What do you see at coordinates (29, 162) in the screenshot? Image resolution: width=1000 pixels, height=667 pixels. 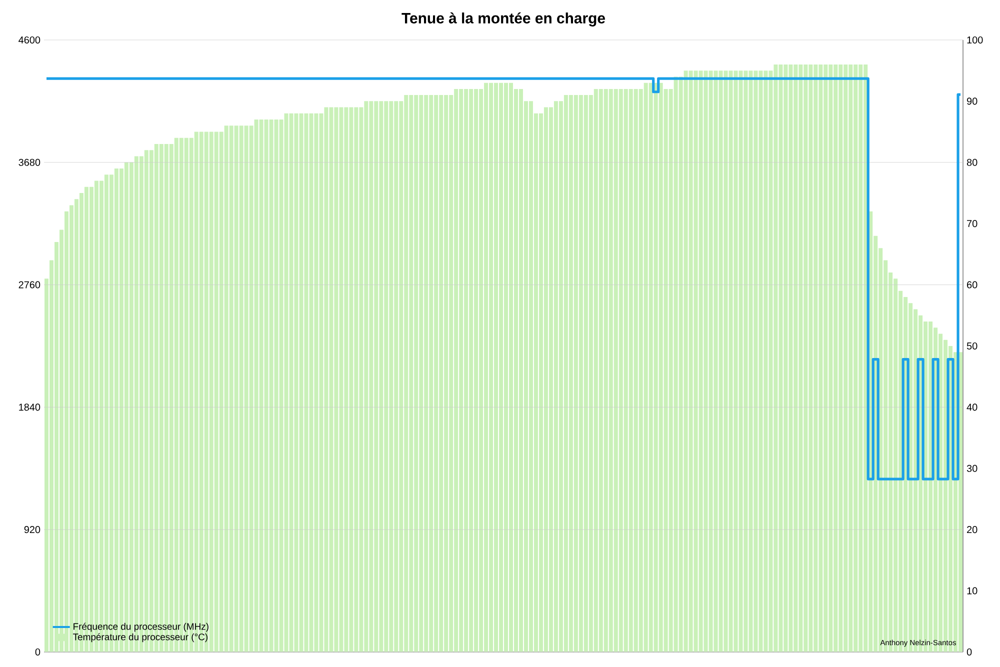 I see `y-tick-label: 3680` at bounding box center [29, 162].